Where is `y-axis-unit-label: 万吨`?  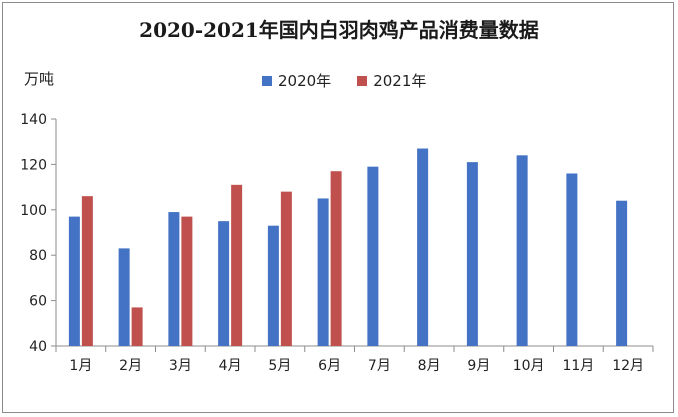 y-axis-unit-label: 万吨 is located at coordinates (39, 79).